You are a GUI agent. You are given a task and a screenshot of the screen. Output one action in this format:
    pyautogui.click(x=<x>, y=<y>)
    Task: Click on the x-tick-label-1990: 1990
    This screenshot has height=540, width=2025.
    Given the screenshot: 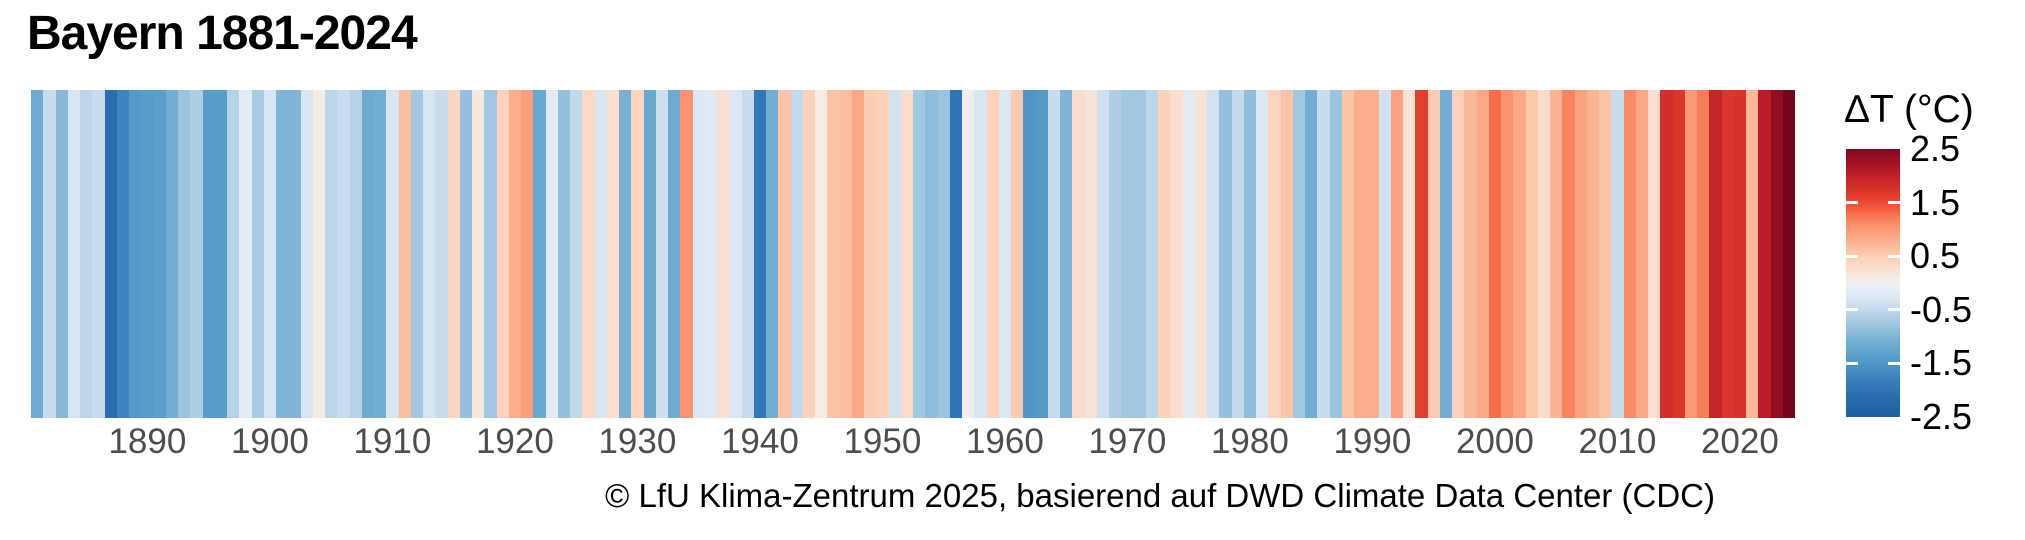 What is the action you would take?
    pyautogui.click(x=1372, y=441)
    